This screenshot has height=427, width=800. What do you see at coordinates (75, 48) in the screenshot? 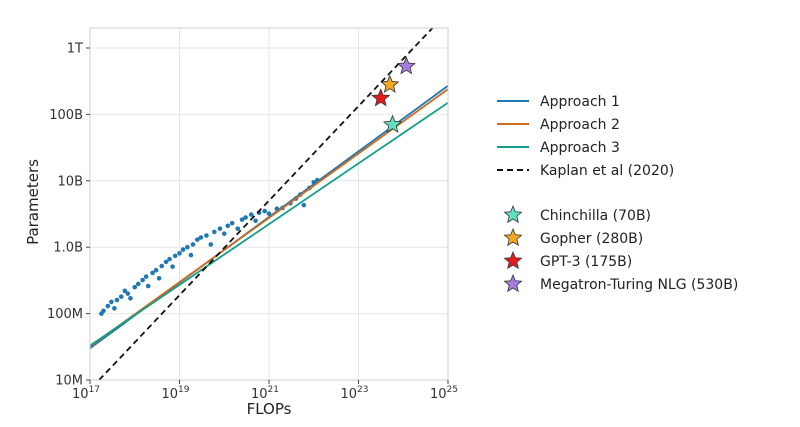
I see `y-tick-label: 1T` at bounding box center [75, 48].